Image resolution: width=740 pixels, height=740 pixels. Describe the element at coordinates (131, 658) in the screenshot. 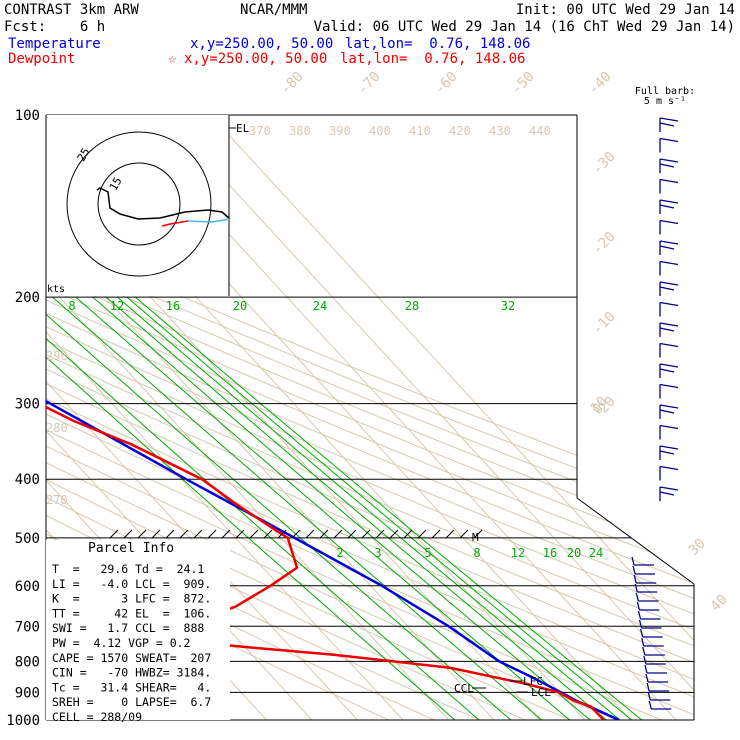

I see `parcel-info-row: CAPE = 1570 SWEAT= 207` at that location.